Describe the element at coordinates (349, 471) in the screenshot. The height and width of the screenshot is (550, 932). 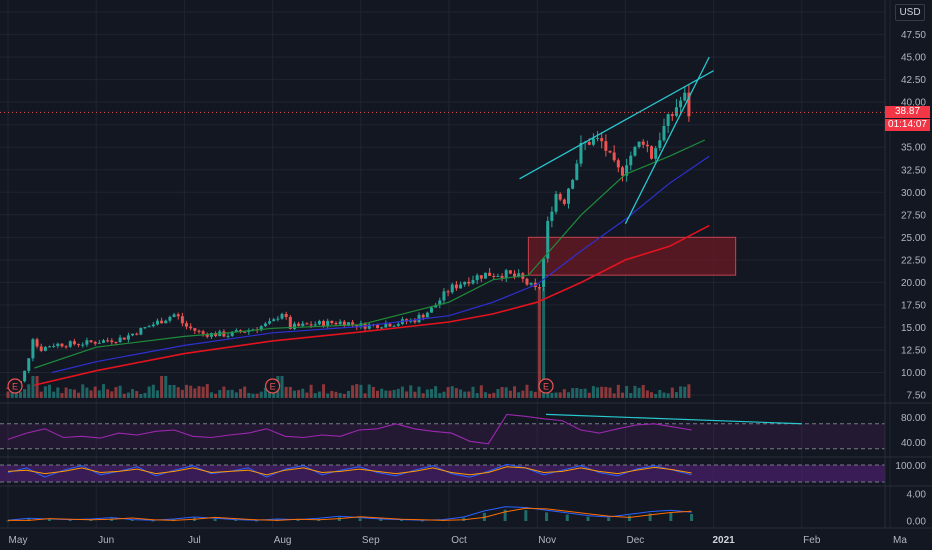
I see `stochastic-d-line` at that location.